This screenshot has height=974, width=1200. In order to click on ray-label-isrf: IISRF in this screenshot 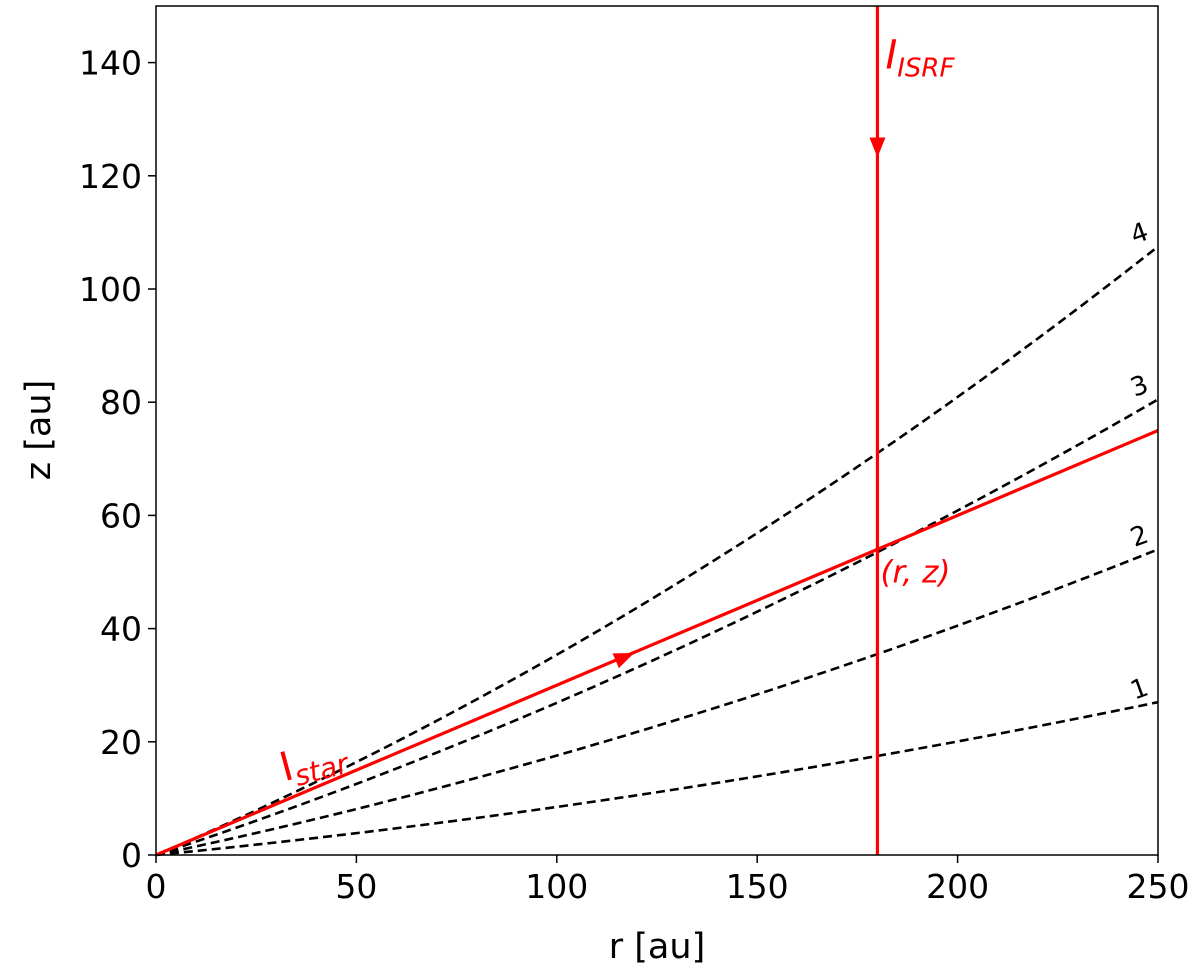, I will do `click(920, 57)`.